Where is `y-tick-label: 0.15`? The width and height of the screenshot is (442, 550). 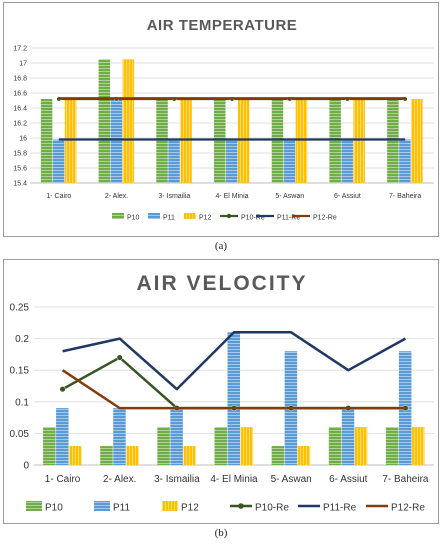 y-tick-label: 0.15 is located at coordinates (20, 371).